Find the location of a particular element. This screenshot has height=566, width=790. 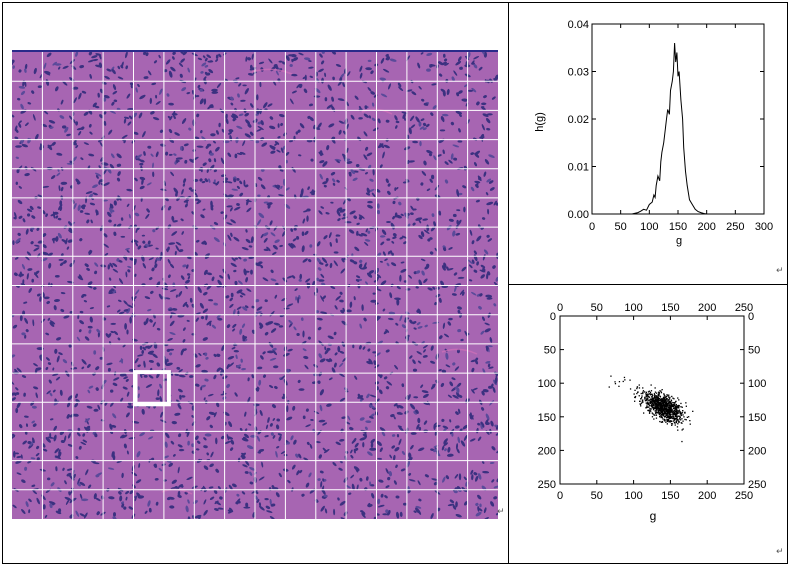

scatter-plot-frame is located at coordinates (652, 400).